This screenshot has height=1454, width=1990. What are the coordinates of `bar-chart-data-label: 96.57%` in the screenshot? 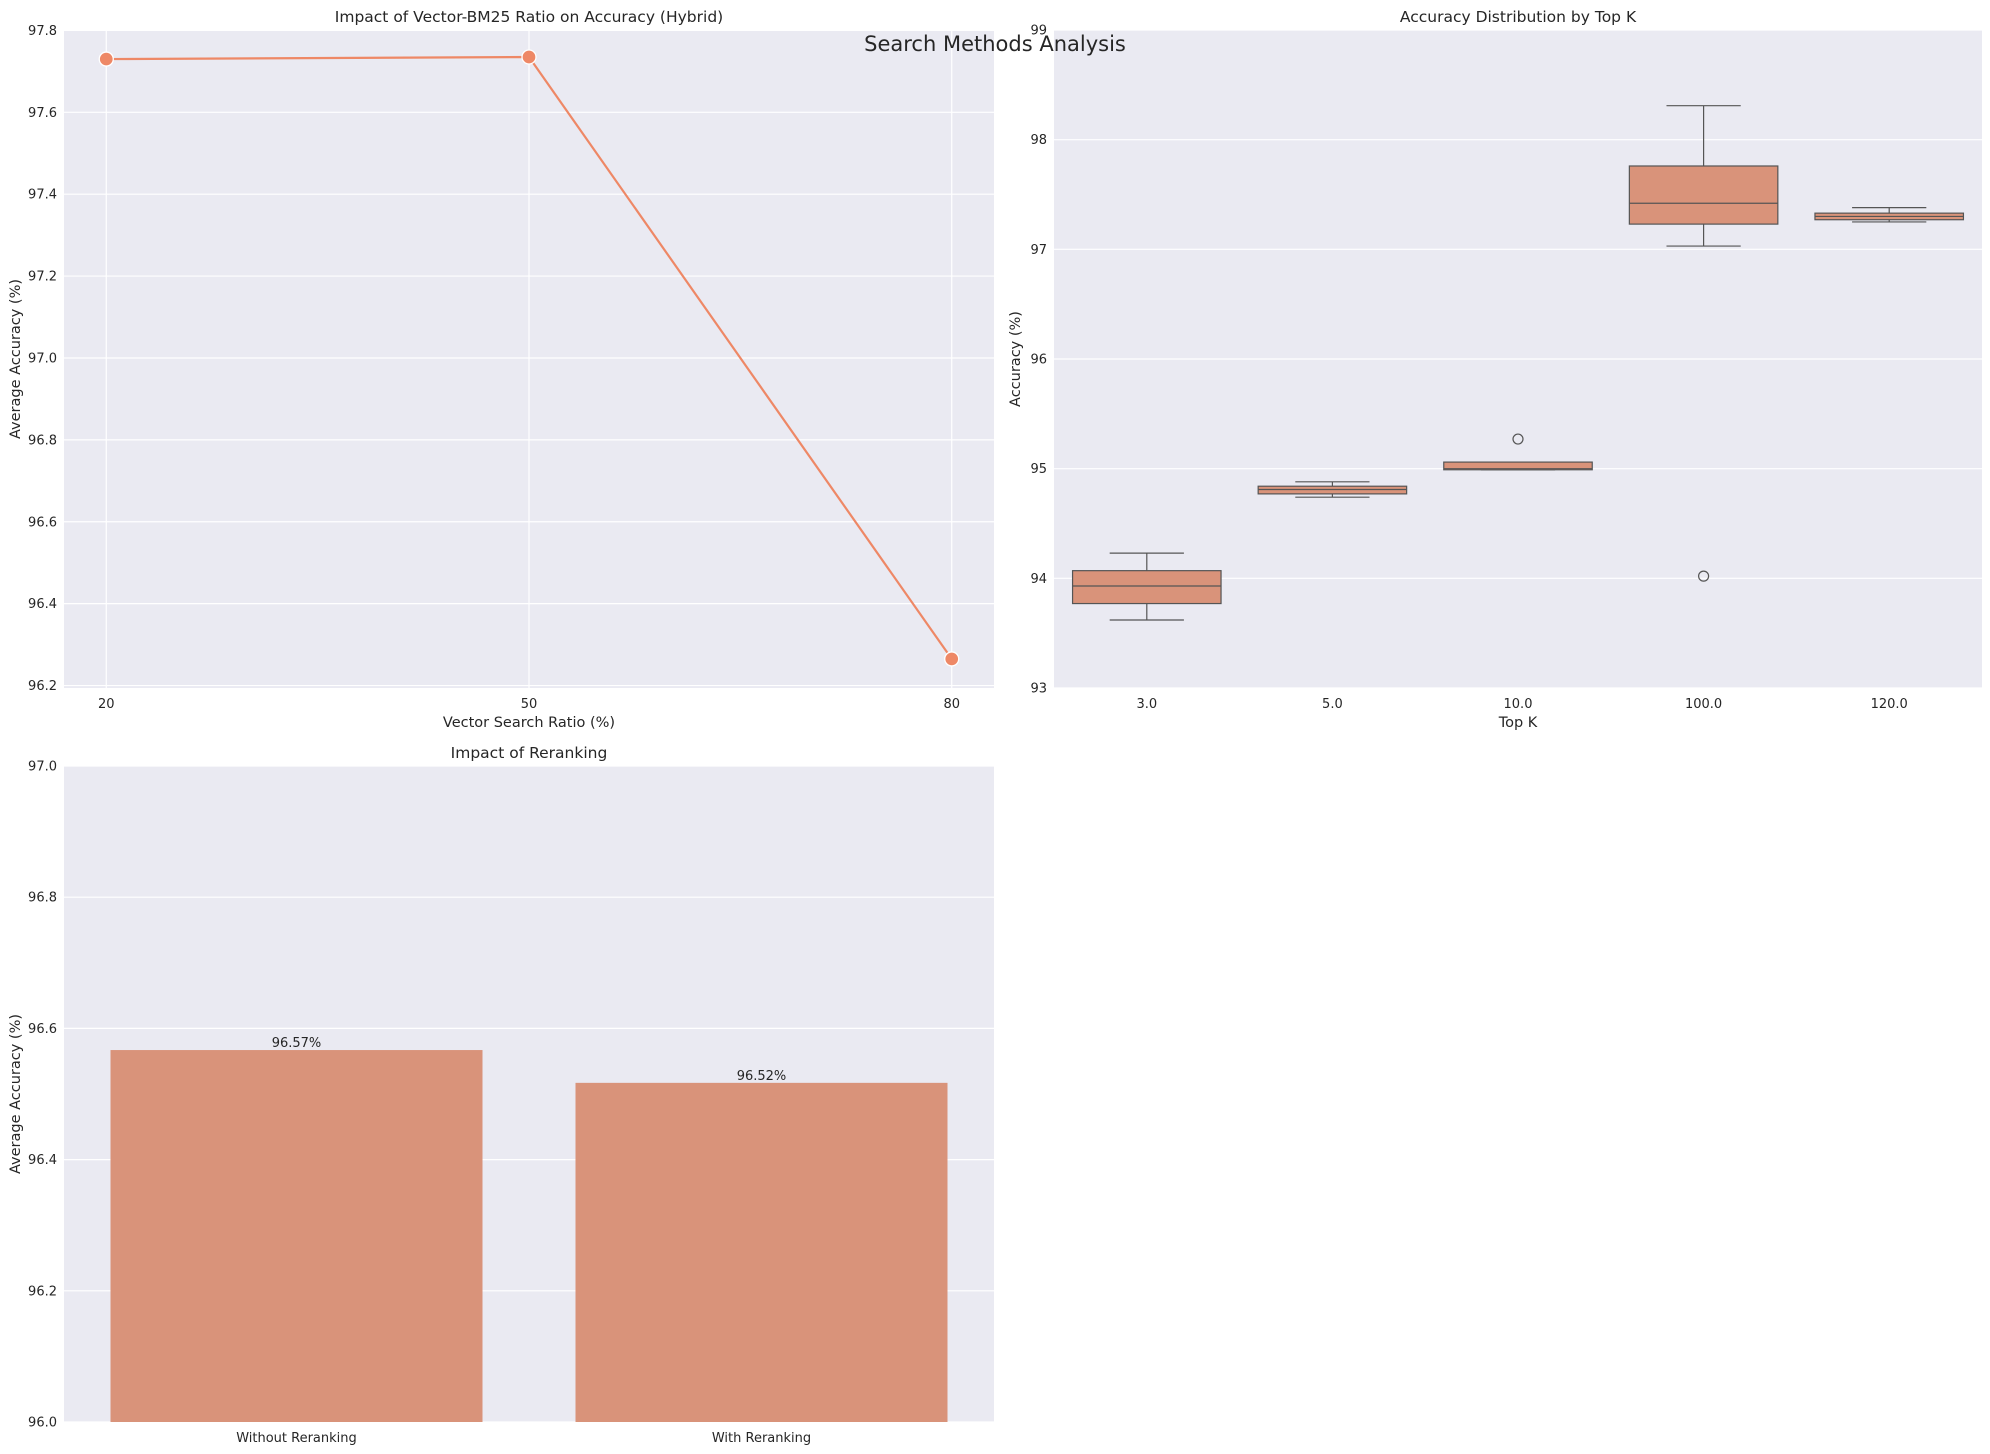 It's located at (297, 1043).